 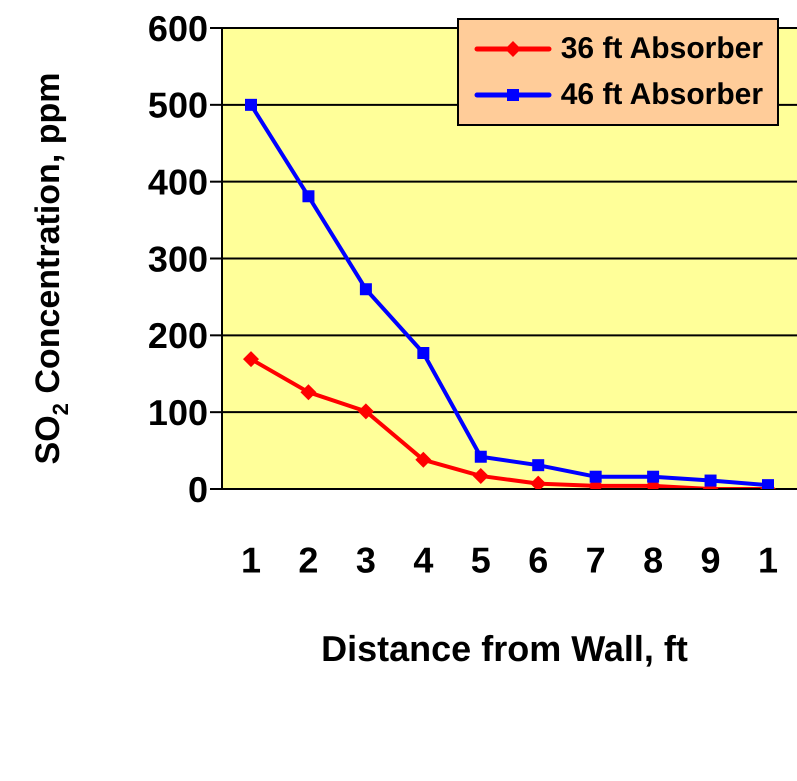 What do you see at coordinates (538, 560) in the screenshot?
I see `x-tick-label: 6` at bounding box center [538, 560].